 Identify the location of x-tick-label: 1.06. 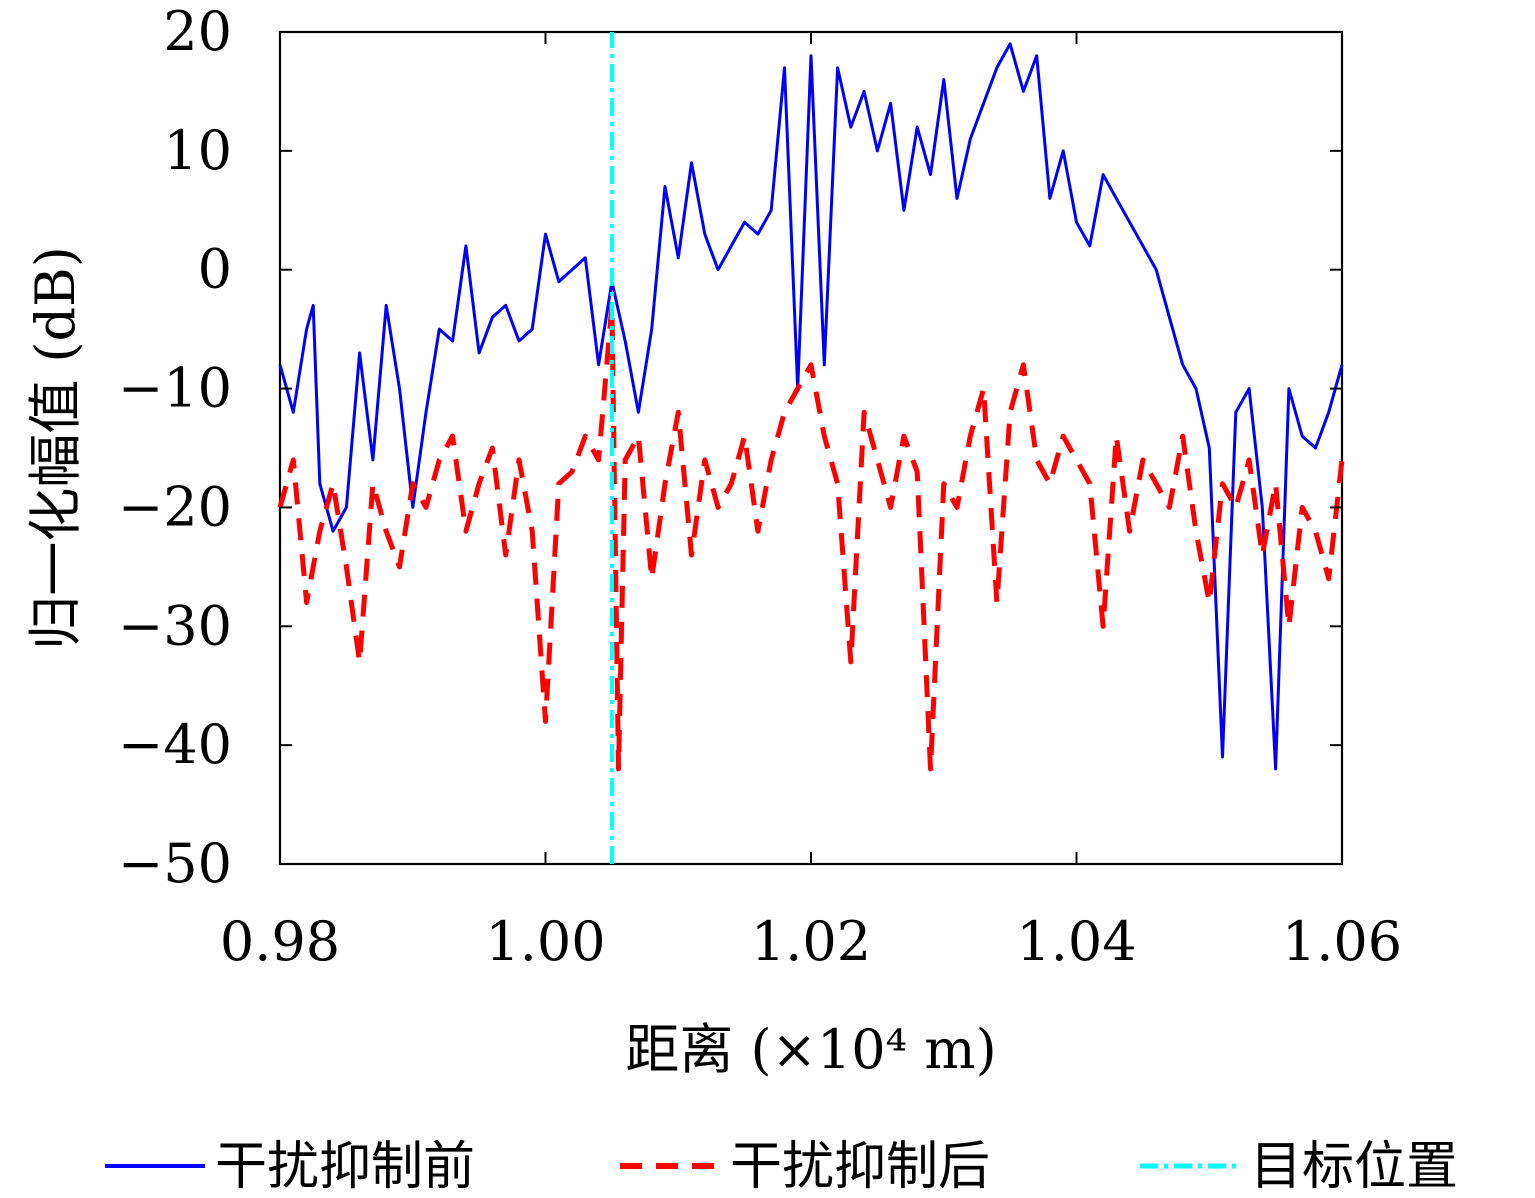
(1342, 941).